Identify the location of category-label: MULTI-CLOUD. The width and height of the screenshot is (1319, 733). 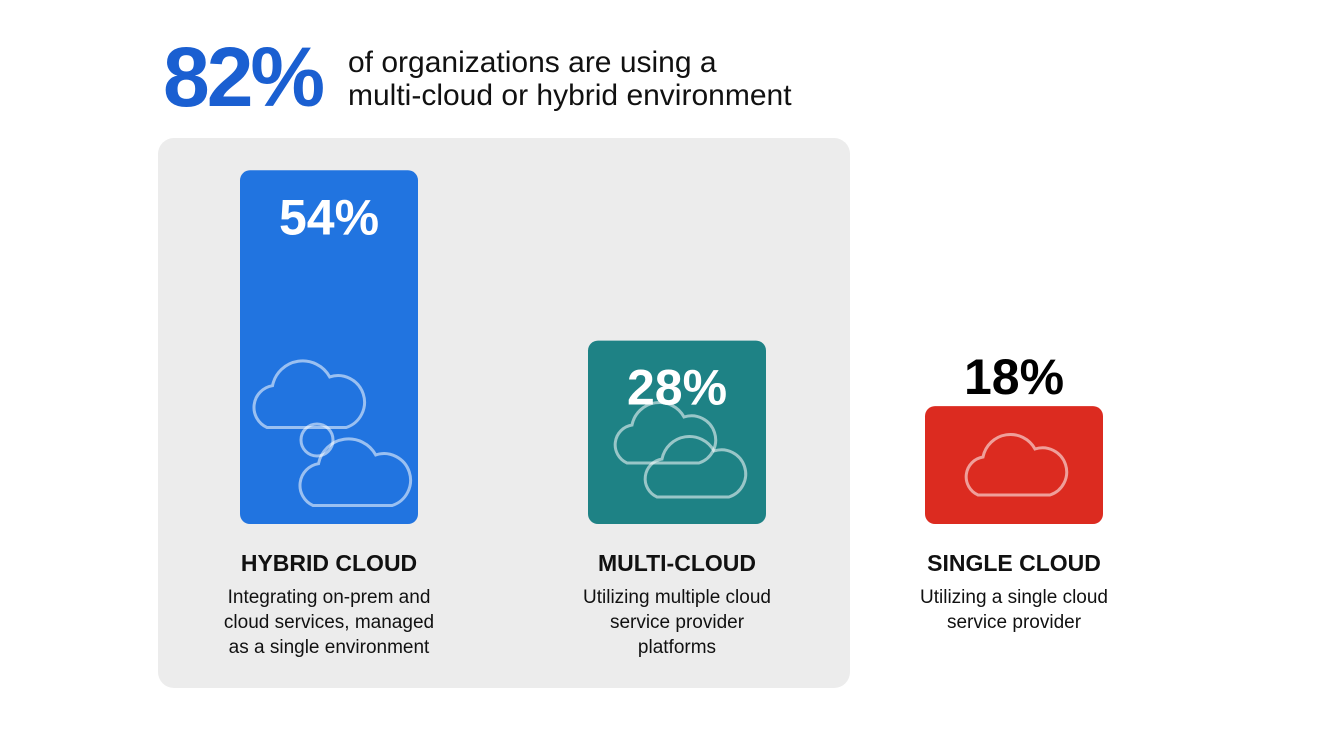
(677, 563).